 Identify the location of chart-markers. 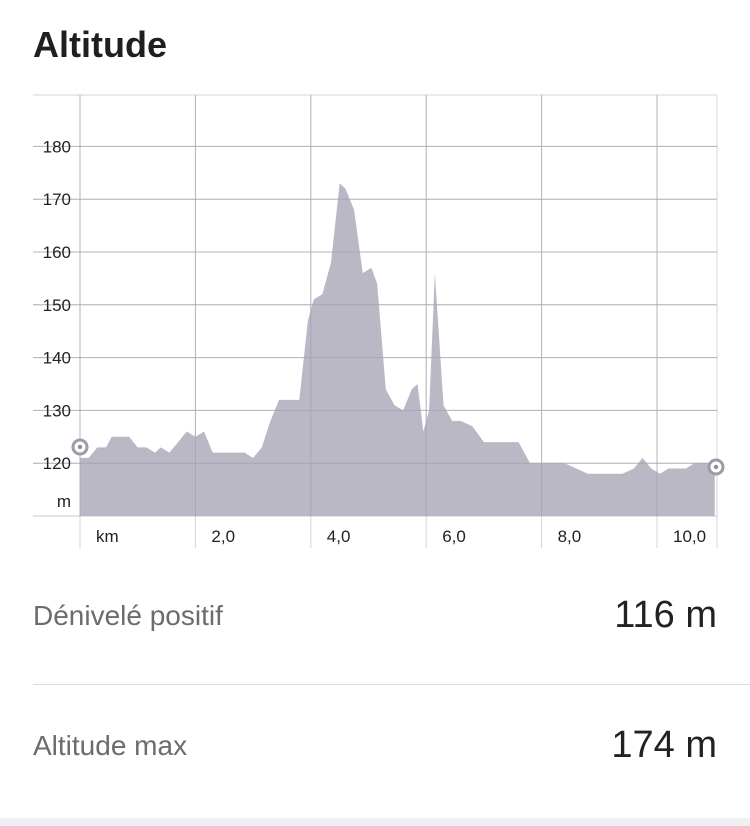
(398, 457).